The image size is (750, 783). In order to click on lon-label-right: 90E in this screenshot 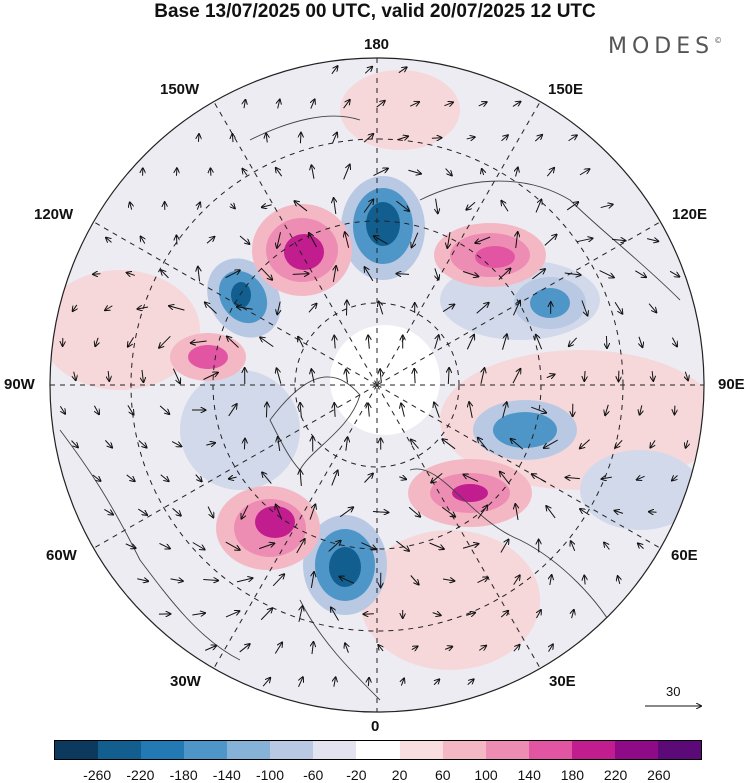, I will do `click(731, 384)`.